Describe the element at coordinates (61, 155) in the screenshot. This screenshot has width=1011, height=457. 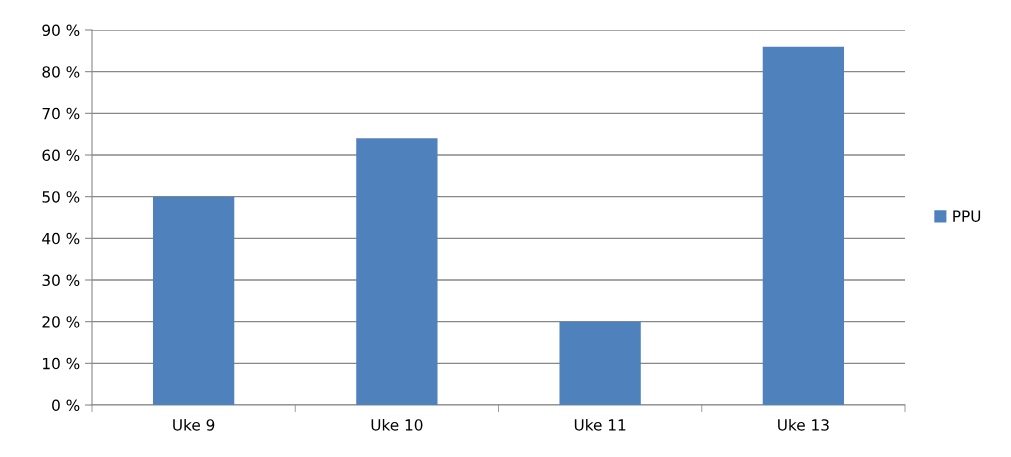
I see `y-tick-label: 60 %` at that location.